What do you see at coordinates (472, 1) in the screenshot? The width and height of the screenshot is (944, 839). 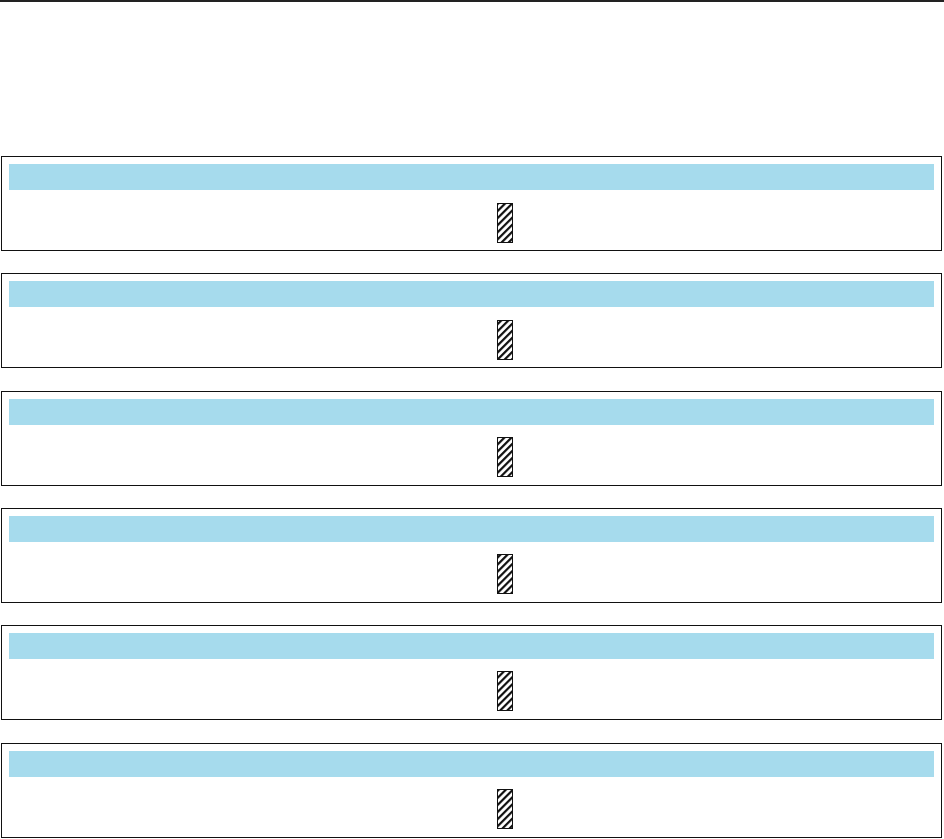 I see `top-rule` at bounding box center [472, 1].